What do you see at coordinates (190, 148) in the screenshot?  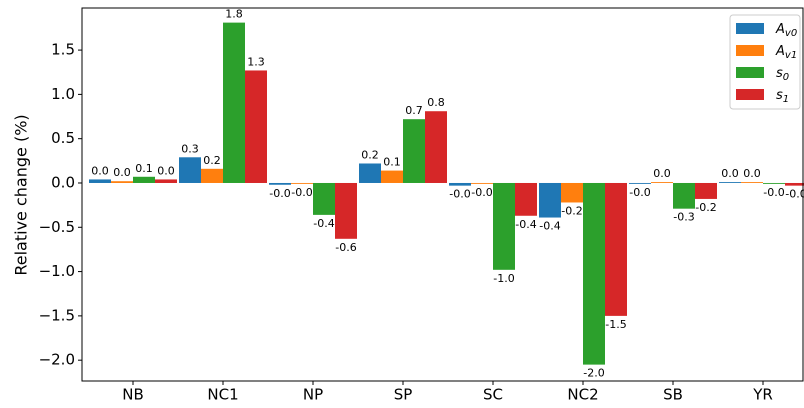 I see `value-label: 0.3` at bounding box center [190, 148].